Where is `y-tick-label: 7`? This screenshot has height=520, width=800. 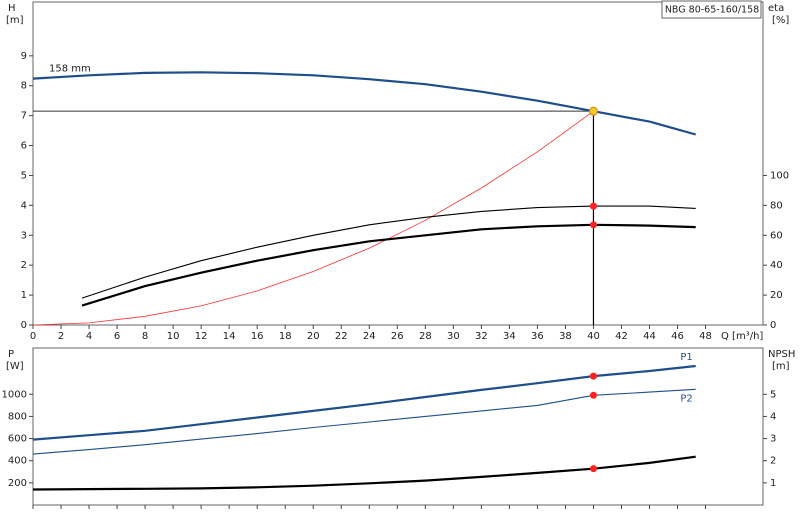 y-tick-label: 7 is located at coordinates (24, 116).